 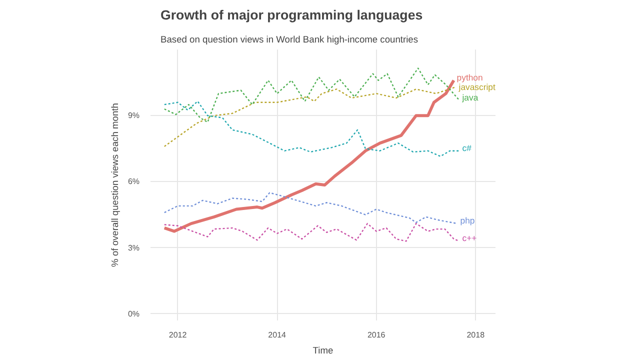 I want to click on series-label: javascript, so click(x=477, y=87).